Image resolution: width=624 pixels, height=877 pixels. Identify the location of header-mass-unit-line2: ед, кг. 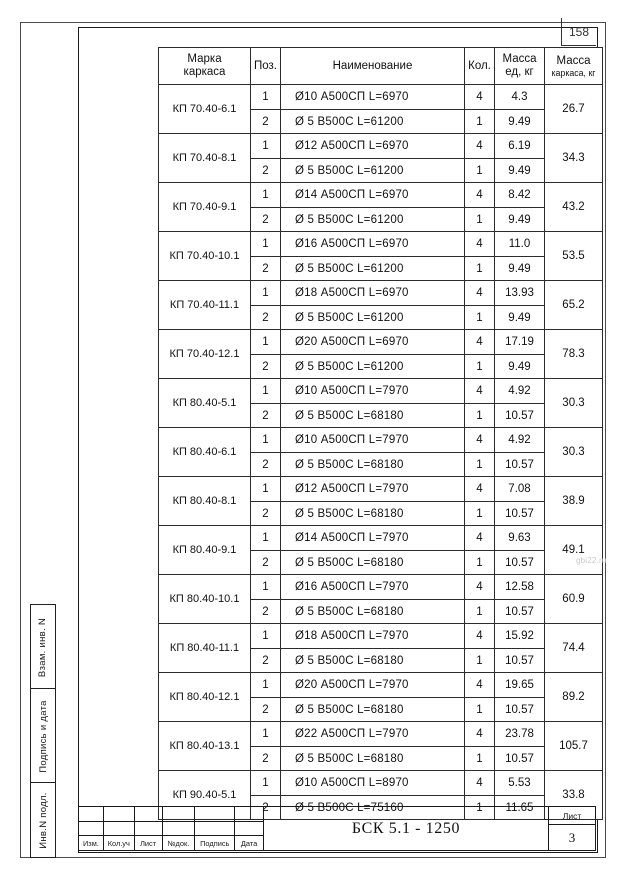
(519, 72).